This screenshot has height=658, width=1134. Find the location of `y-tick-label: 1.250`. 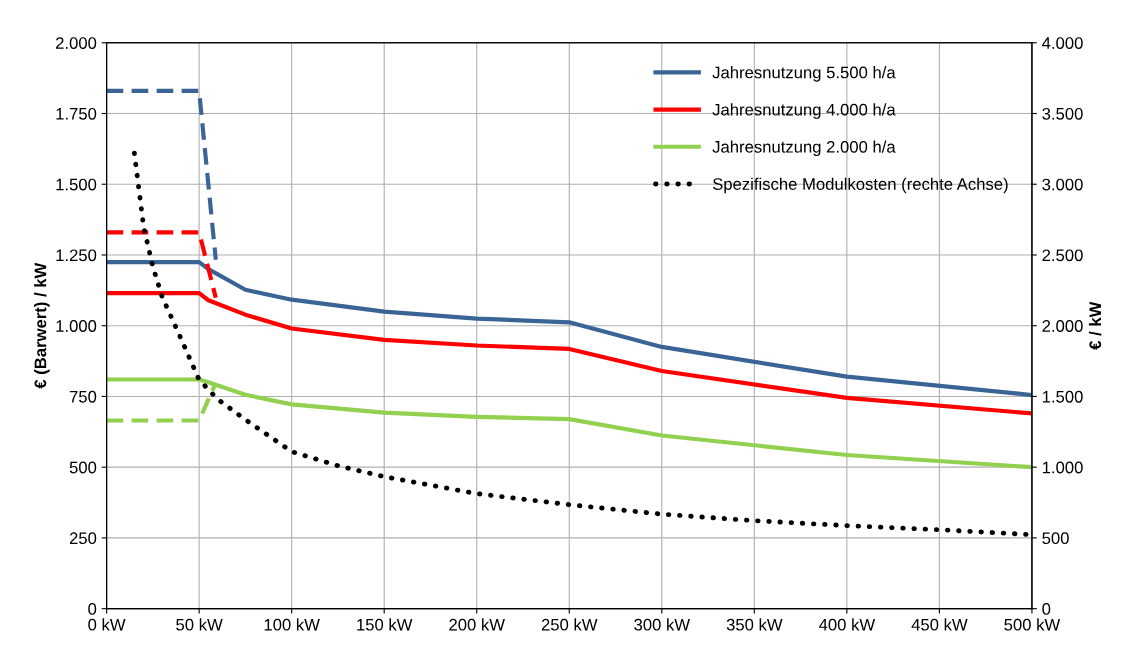

y-tick-label: 1.250 is located at coordinates (76, 255).